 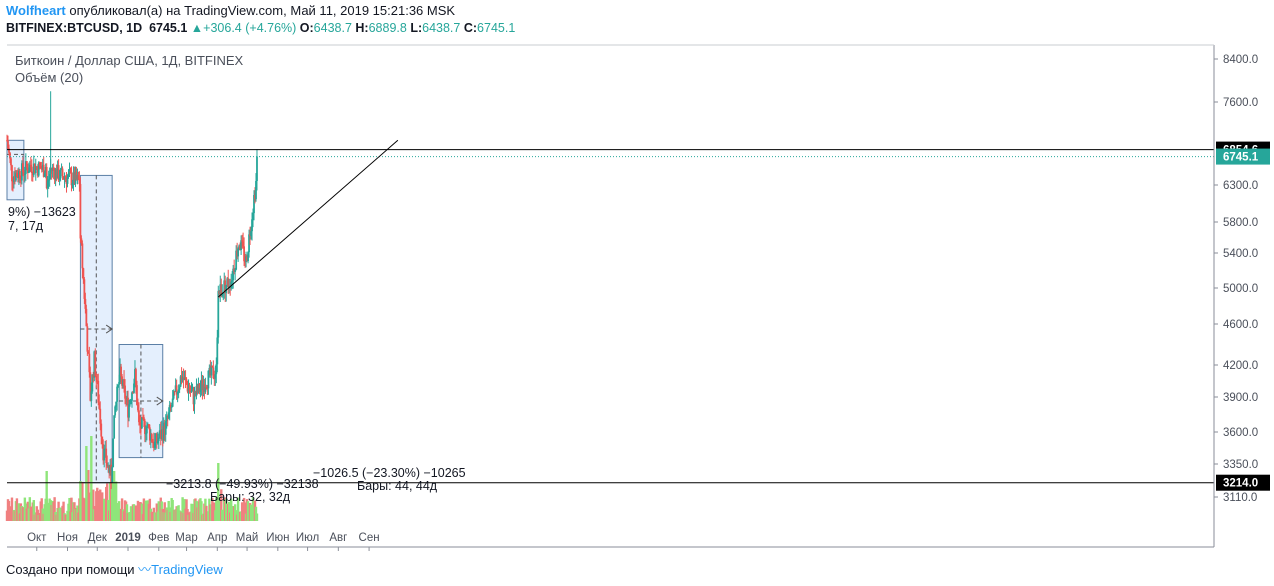 What do you see at coordinates (128, 538) in the screenshot?
I see `x-tick-label: 2019` at bounding box center [128, 538].